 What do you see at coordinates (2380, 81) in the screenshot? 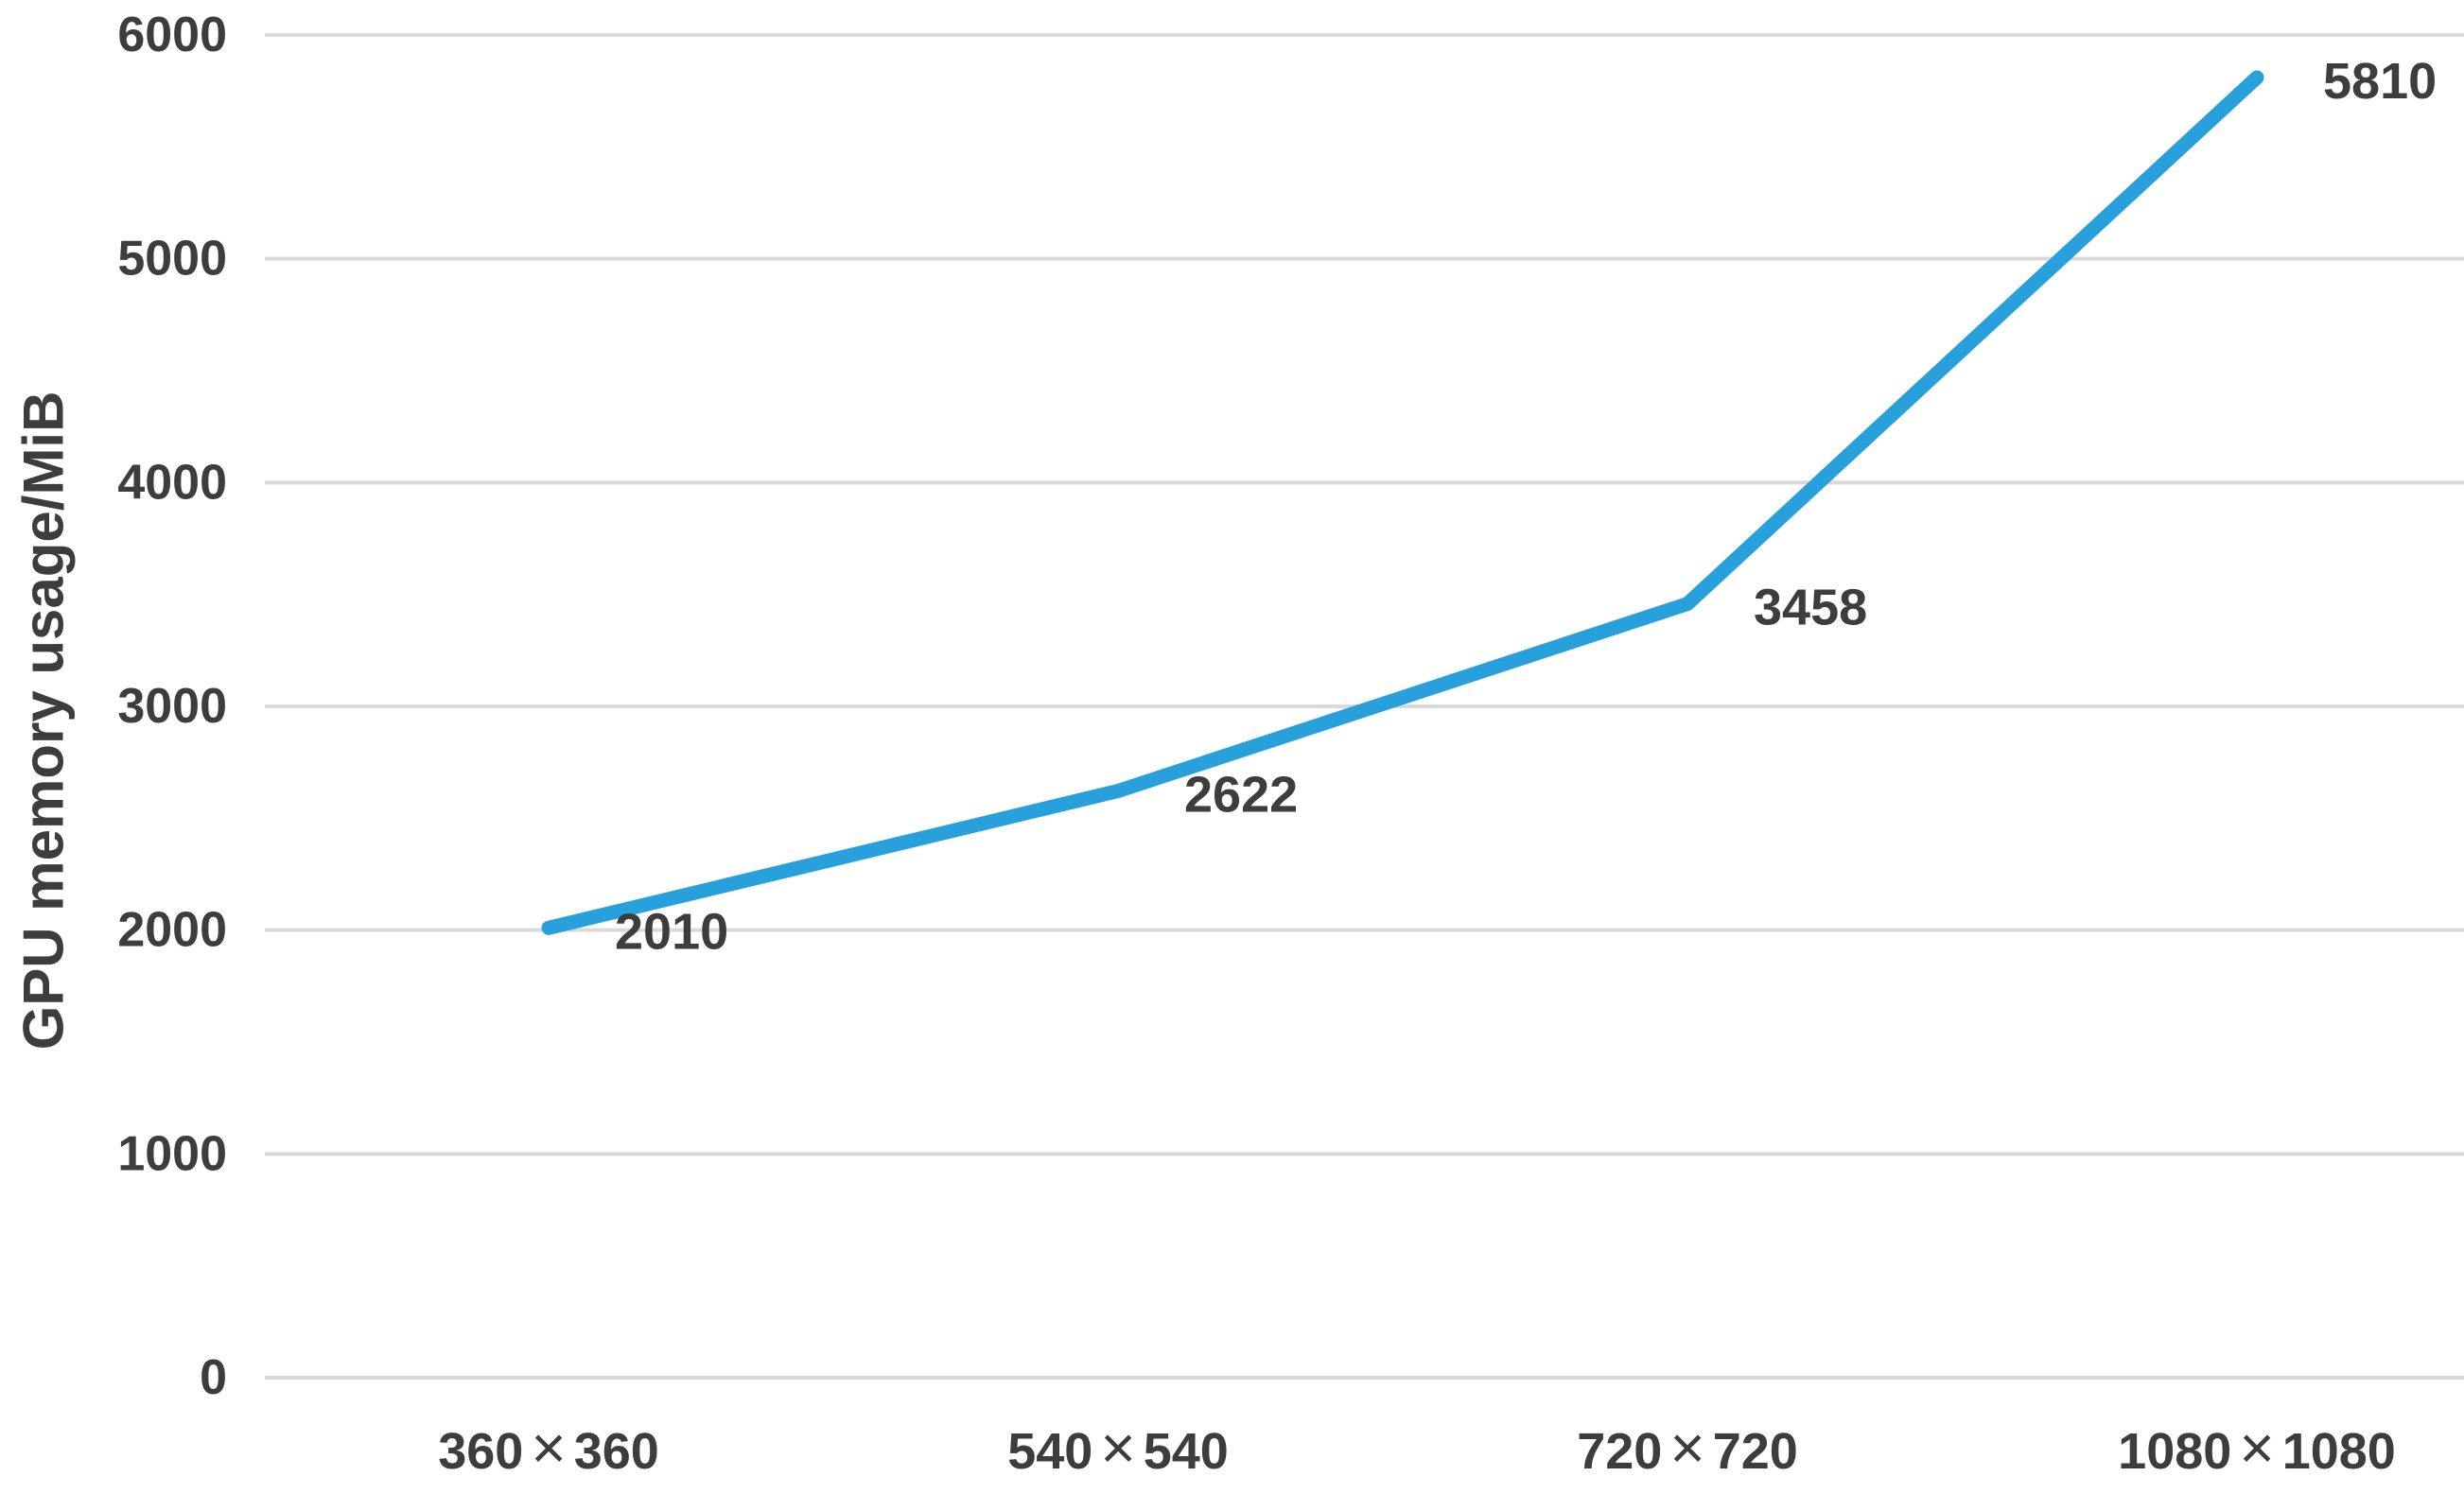
I see `data-label: 5810` at bounding box center [2380, 81].